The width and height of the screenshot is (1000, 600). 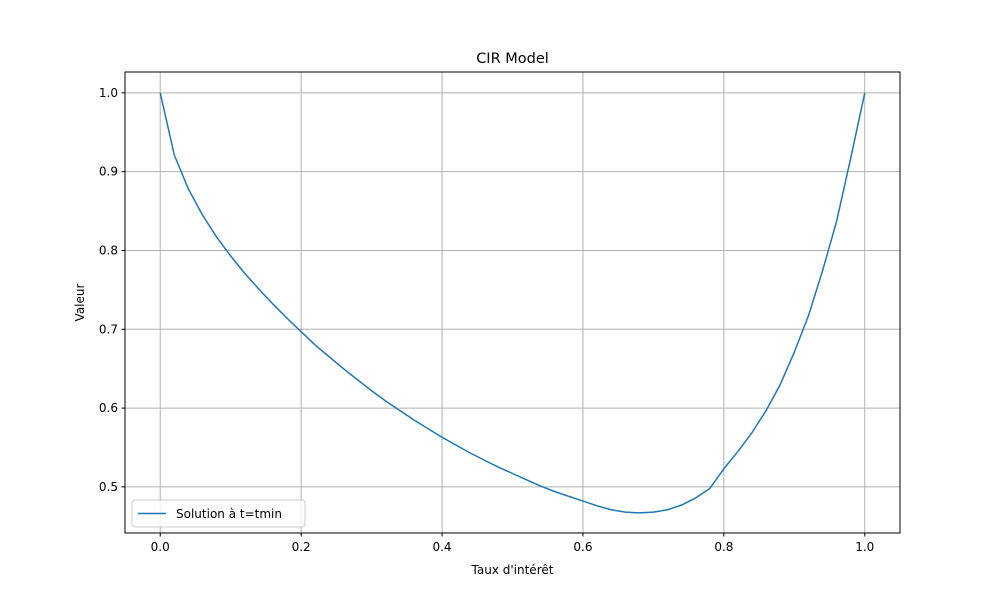 I want to click on y-tick-label: 0.5, so click(x=108, y=487).